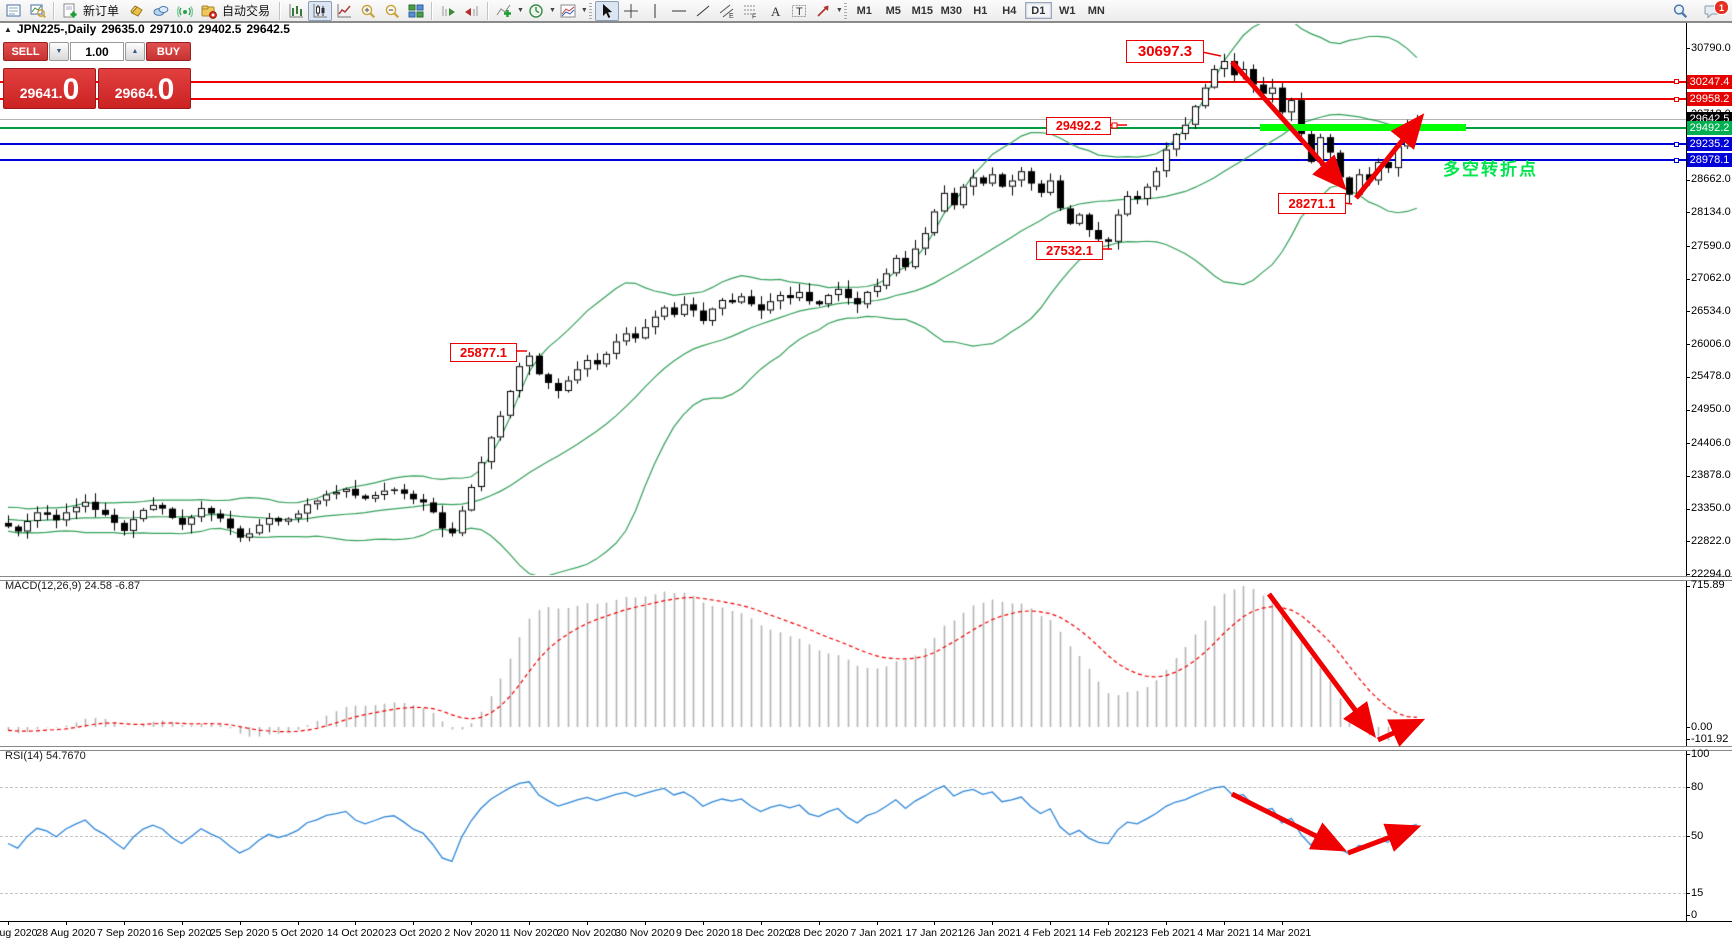 This screenshot has height=943, width=1732. What do you see at coordinates (1038, 10) in the screenshot?
I see `timeframe-button-d1: D1` at bounding box center [1038, 10].